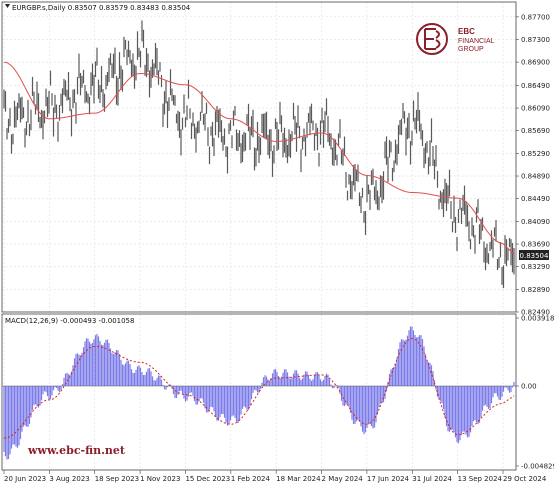 This screenshot has height=486, width=554. What do you see at coordinates (529, 387) in the screenshot?
I see `macd-tick-label: 0.00` at bounding box center [529, 387].